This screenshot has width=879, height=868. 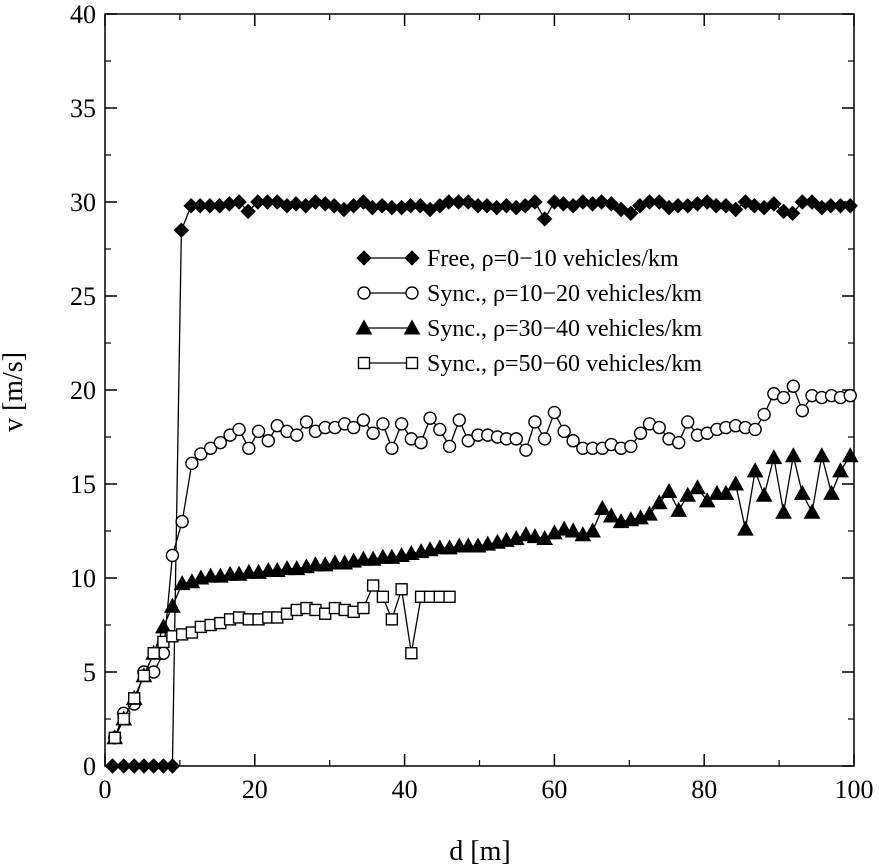 I want to click on legend-item: Sync., ρ=50−60 vehicles/km, so click(x=529, y=364).